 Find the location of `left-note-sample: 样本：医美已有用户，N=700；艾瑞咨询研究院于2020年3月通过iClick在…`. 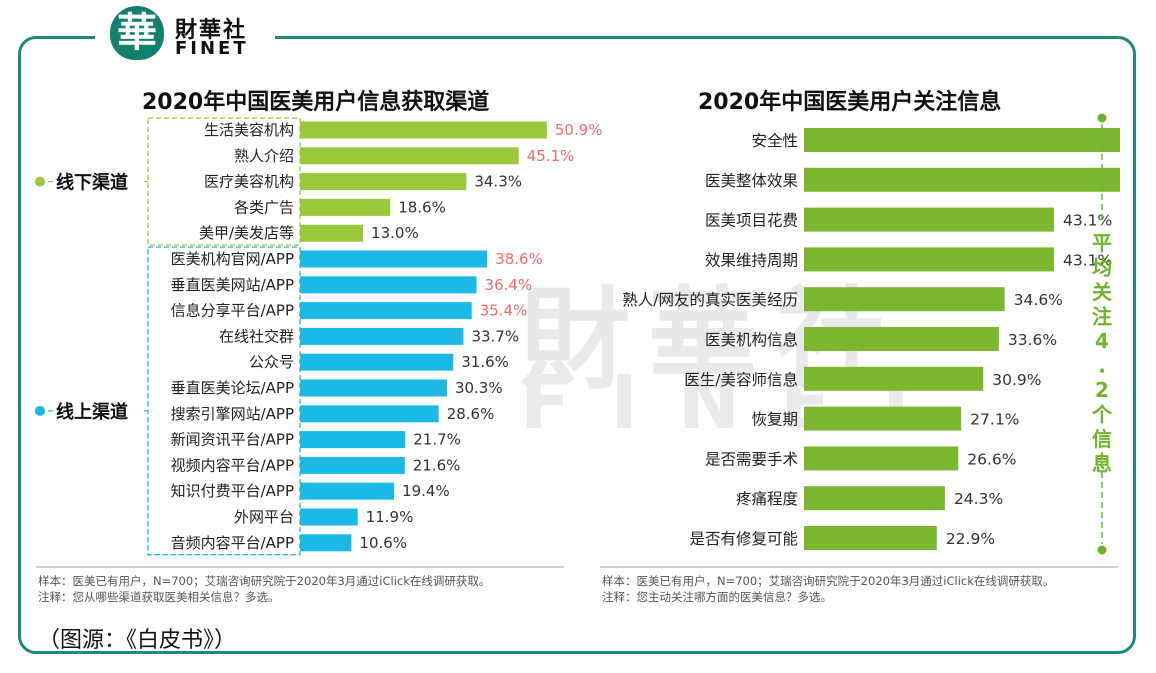

left-note-sample: 样本：医美已有用户，N=700；艾瑞咨询研究院于2020年3月通过iClick在… is located at coordinates (264, 581).